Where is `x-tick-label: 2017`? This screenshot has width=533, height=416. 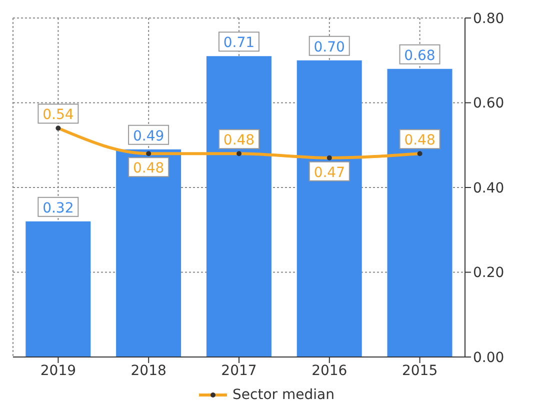 x-tick-label: 2017 is located at coordinates (239, 370).